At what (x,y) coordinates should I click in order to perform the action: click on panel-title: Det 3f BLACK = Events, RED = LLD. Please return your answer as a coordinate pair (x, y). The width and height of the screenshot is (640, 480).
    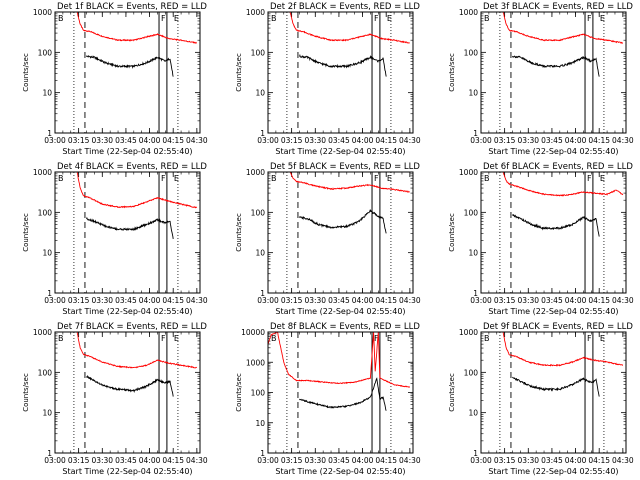
    Looking at the image, I should click on (558, 7).